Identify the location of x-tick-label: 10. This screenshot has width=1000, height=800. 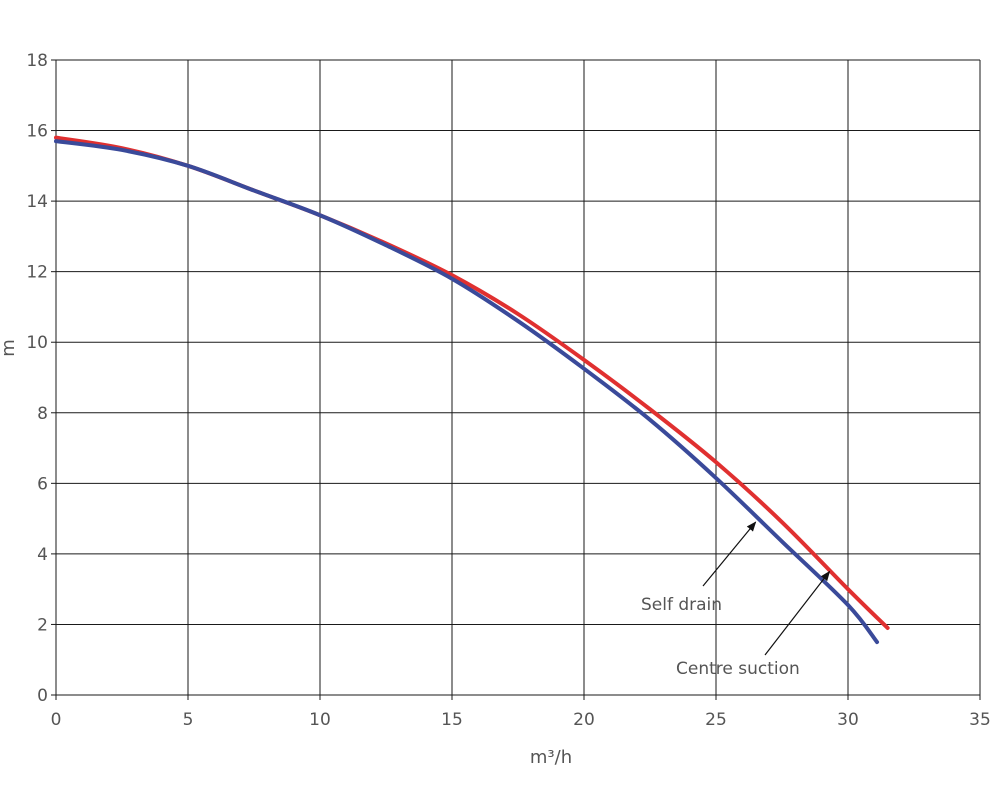
(320, 720).